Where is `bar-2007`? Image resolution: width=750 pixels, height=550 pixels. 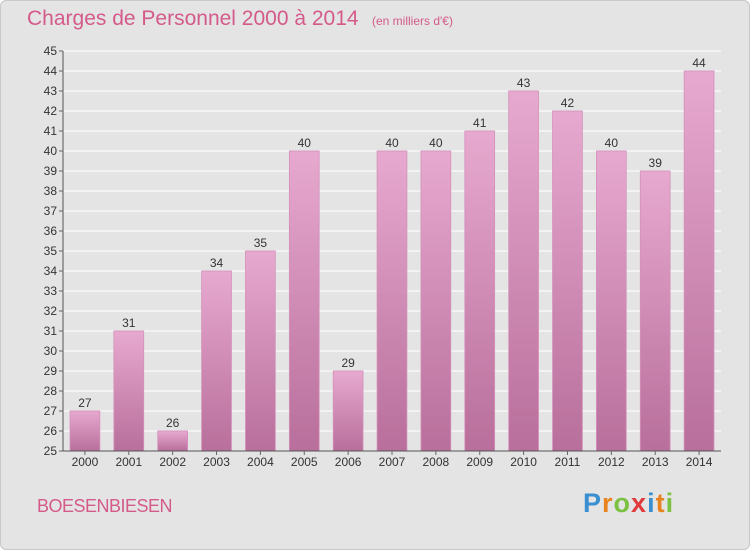 bar-2007 is located at coordinates (392, 301).